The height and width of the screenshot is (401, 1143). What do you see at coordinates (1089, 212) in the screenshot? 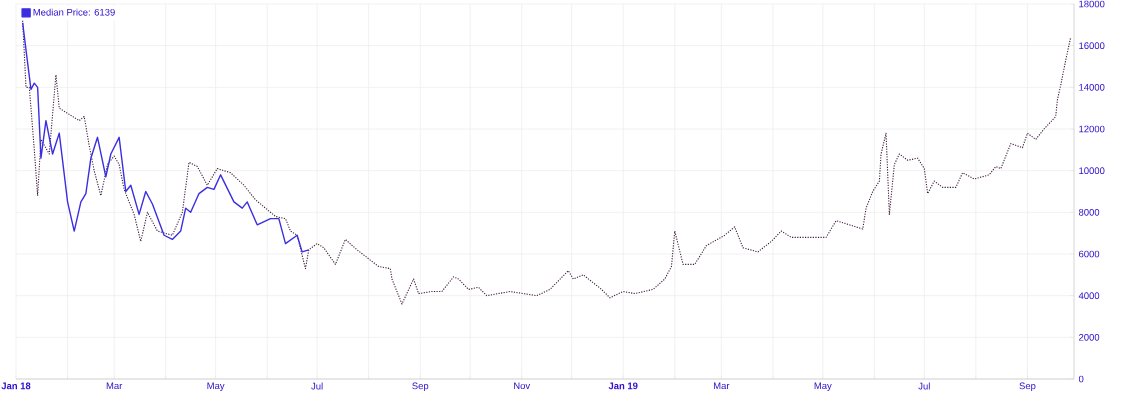
I see `y-tick-label: 8000` at bounding box center [1089, 212].